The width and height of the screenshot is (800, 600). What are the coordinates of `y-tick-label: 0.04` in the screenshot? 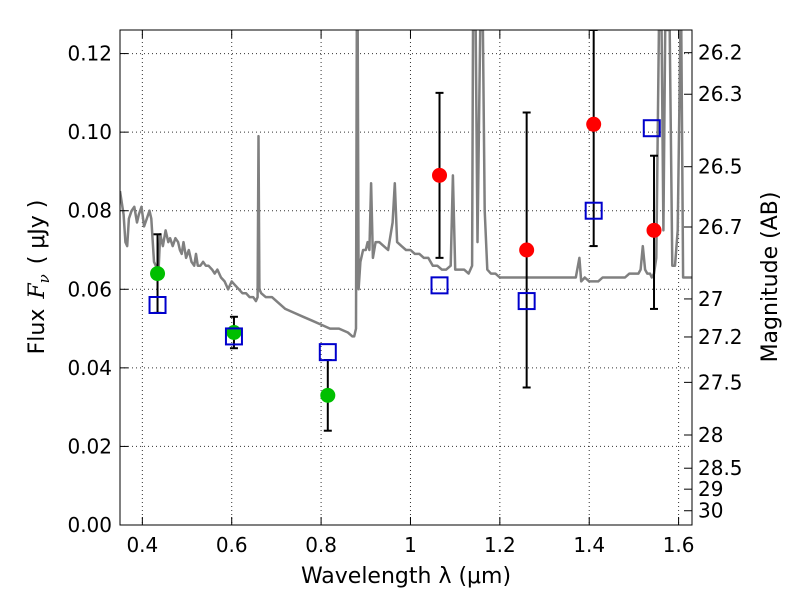 It's located at (89, 368).